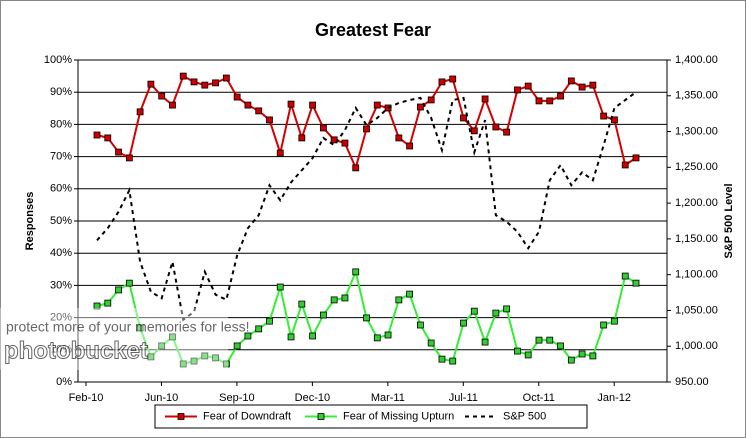 This screenshot has height=438, width=746. I want to click on y-tick-label: 0%, so click(64, 382).